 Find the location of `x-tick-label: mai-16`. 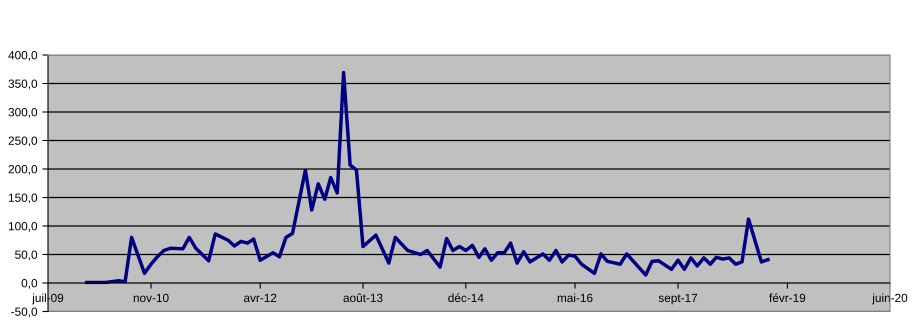

x-tick-label: mai-16 is located at coordinates (575, 297).